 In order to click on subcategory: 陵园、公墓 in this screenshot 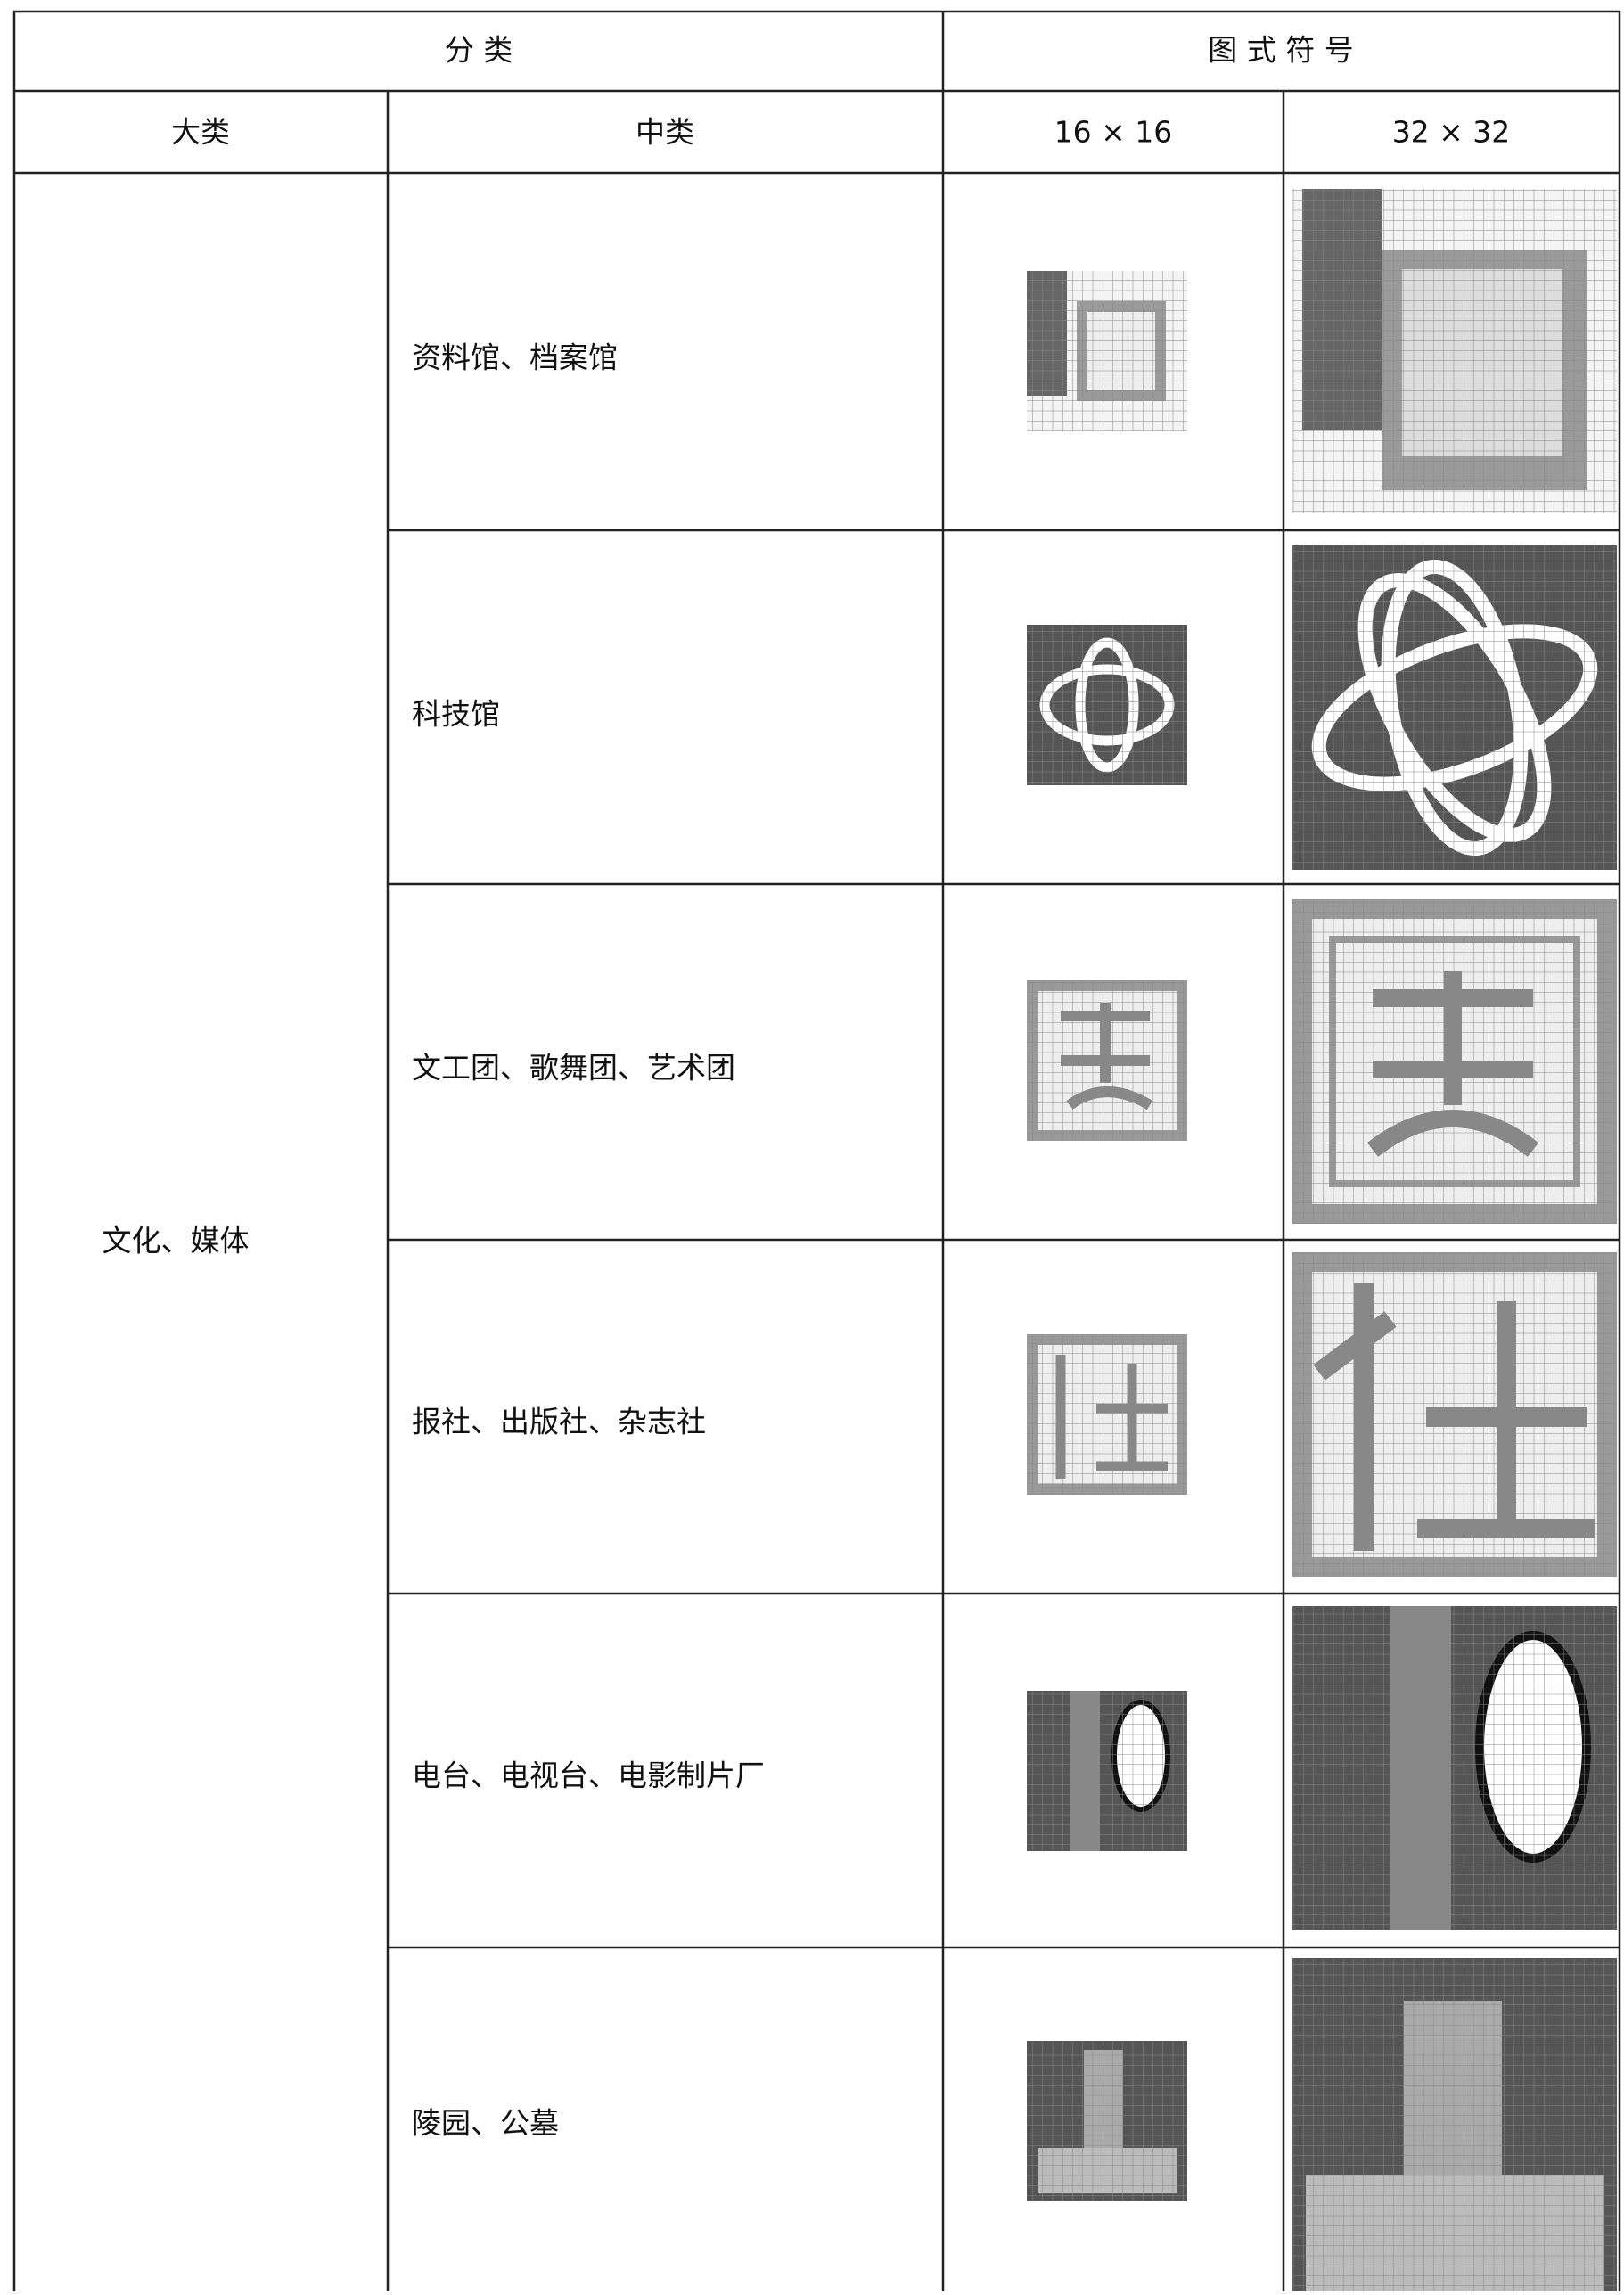, I will do `click(485, 2123)`.